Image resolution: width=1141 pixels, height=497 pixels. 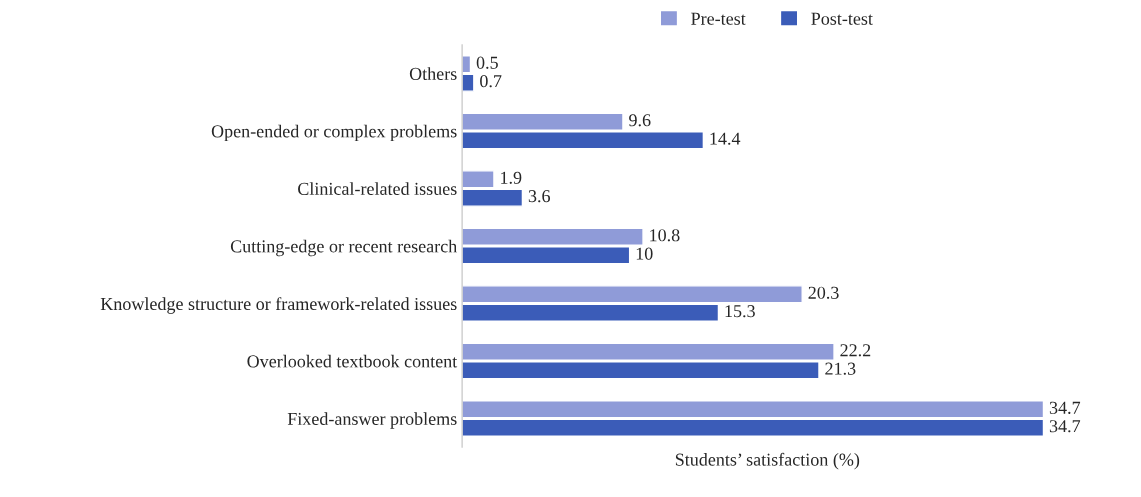 I want to click on y-tick-label: Knowledge structure or framework-related issues, so click(x=278, y=305).